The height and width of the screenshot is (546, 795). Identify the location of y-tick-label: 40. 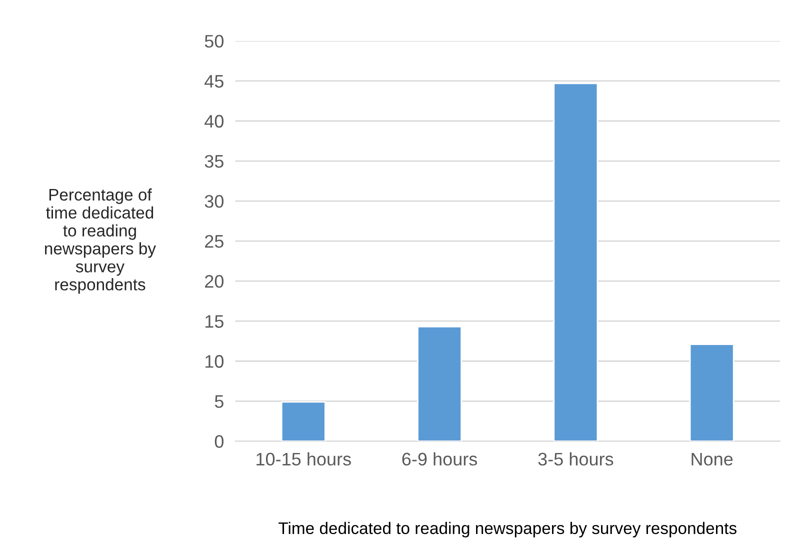
(214, 121).